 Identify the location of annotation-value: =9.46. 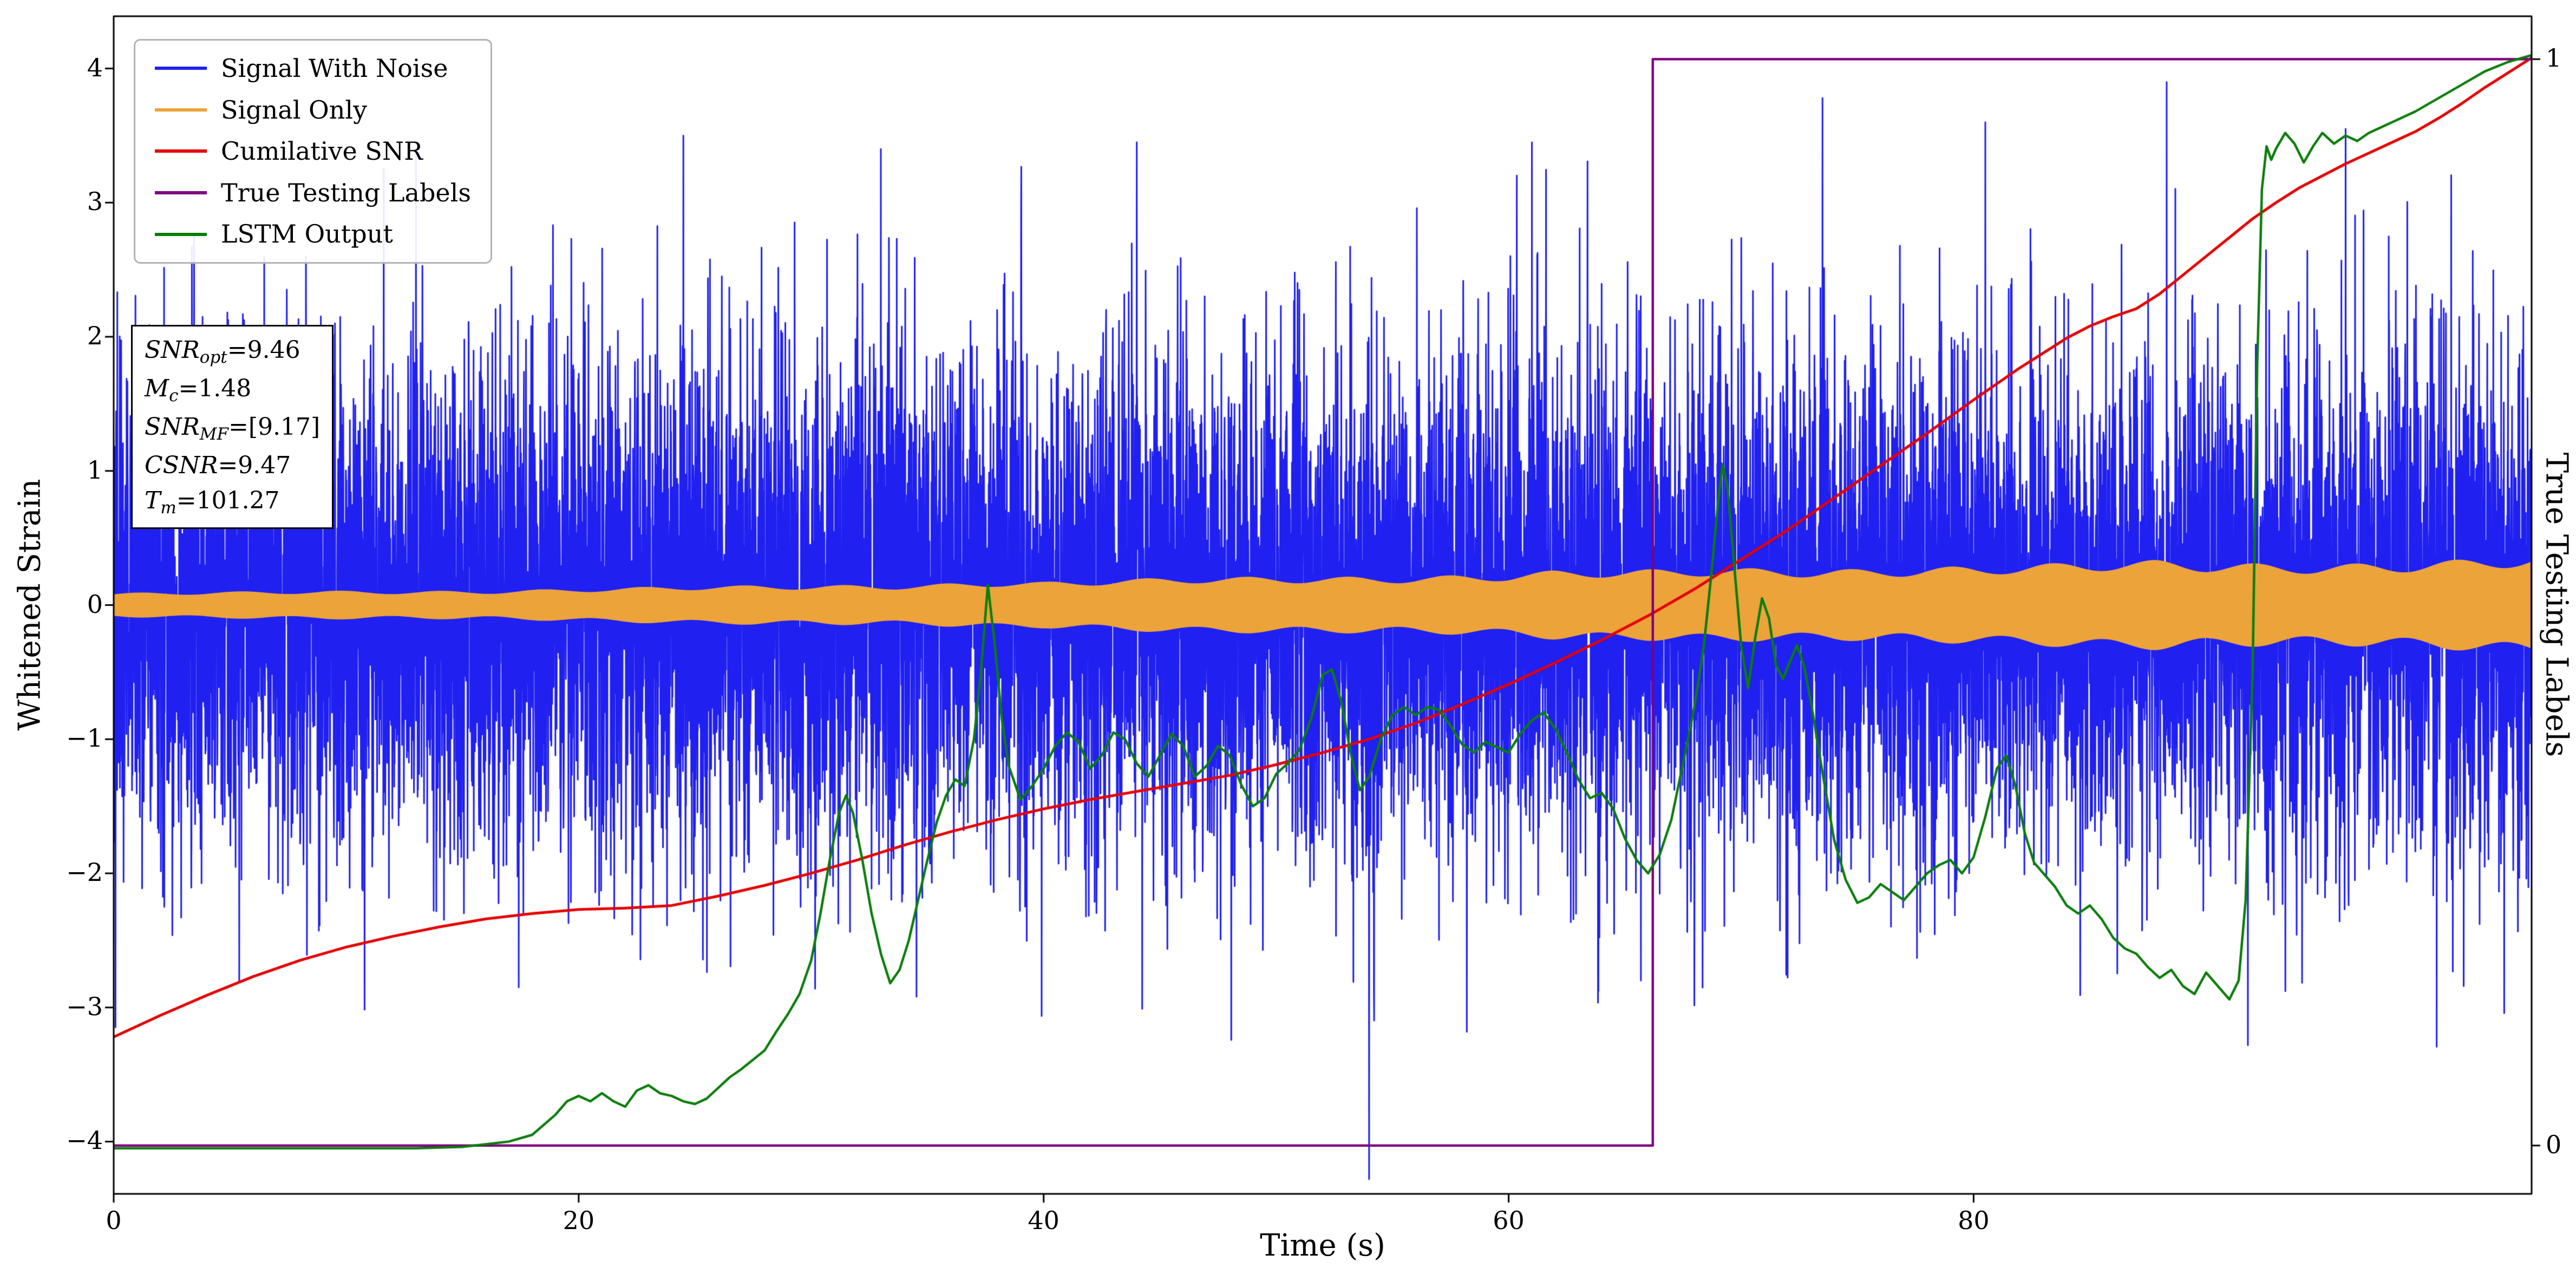
(263, 350).